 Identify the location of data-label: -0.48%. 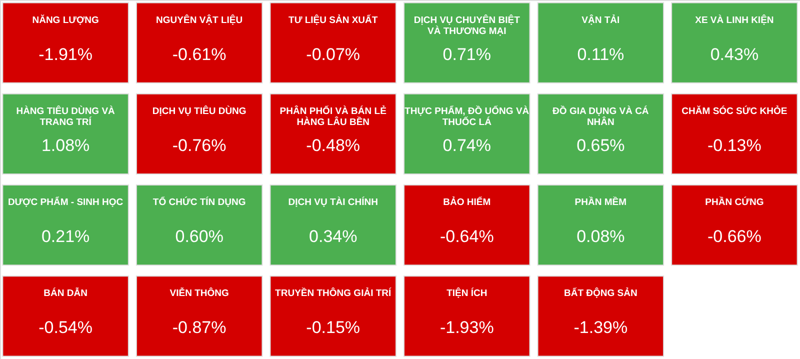
(333, 145).